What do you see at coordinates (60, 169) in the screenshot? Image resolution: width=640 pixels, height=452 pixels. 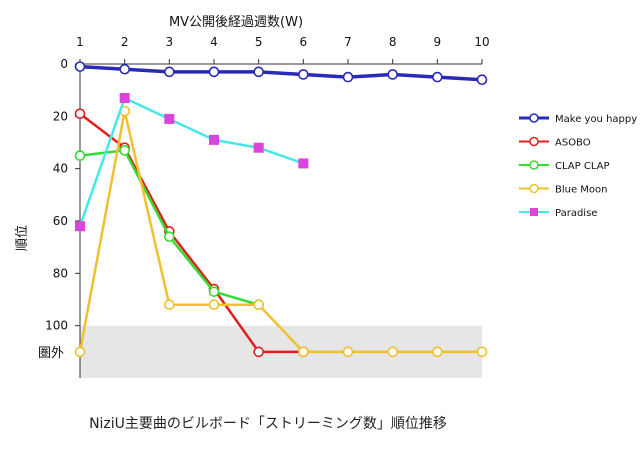 I see `y-tick-label: 40` at bounding box center [60, 169].